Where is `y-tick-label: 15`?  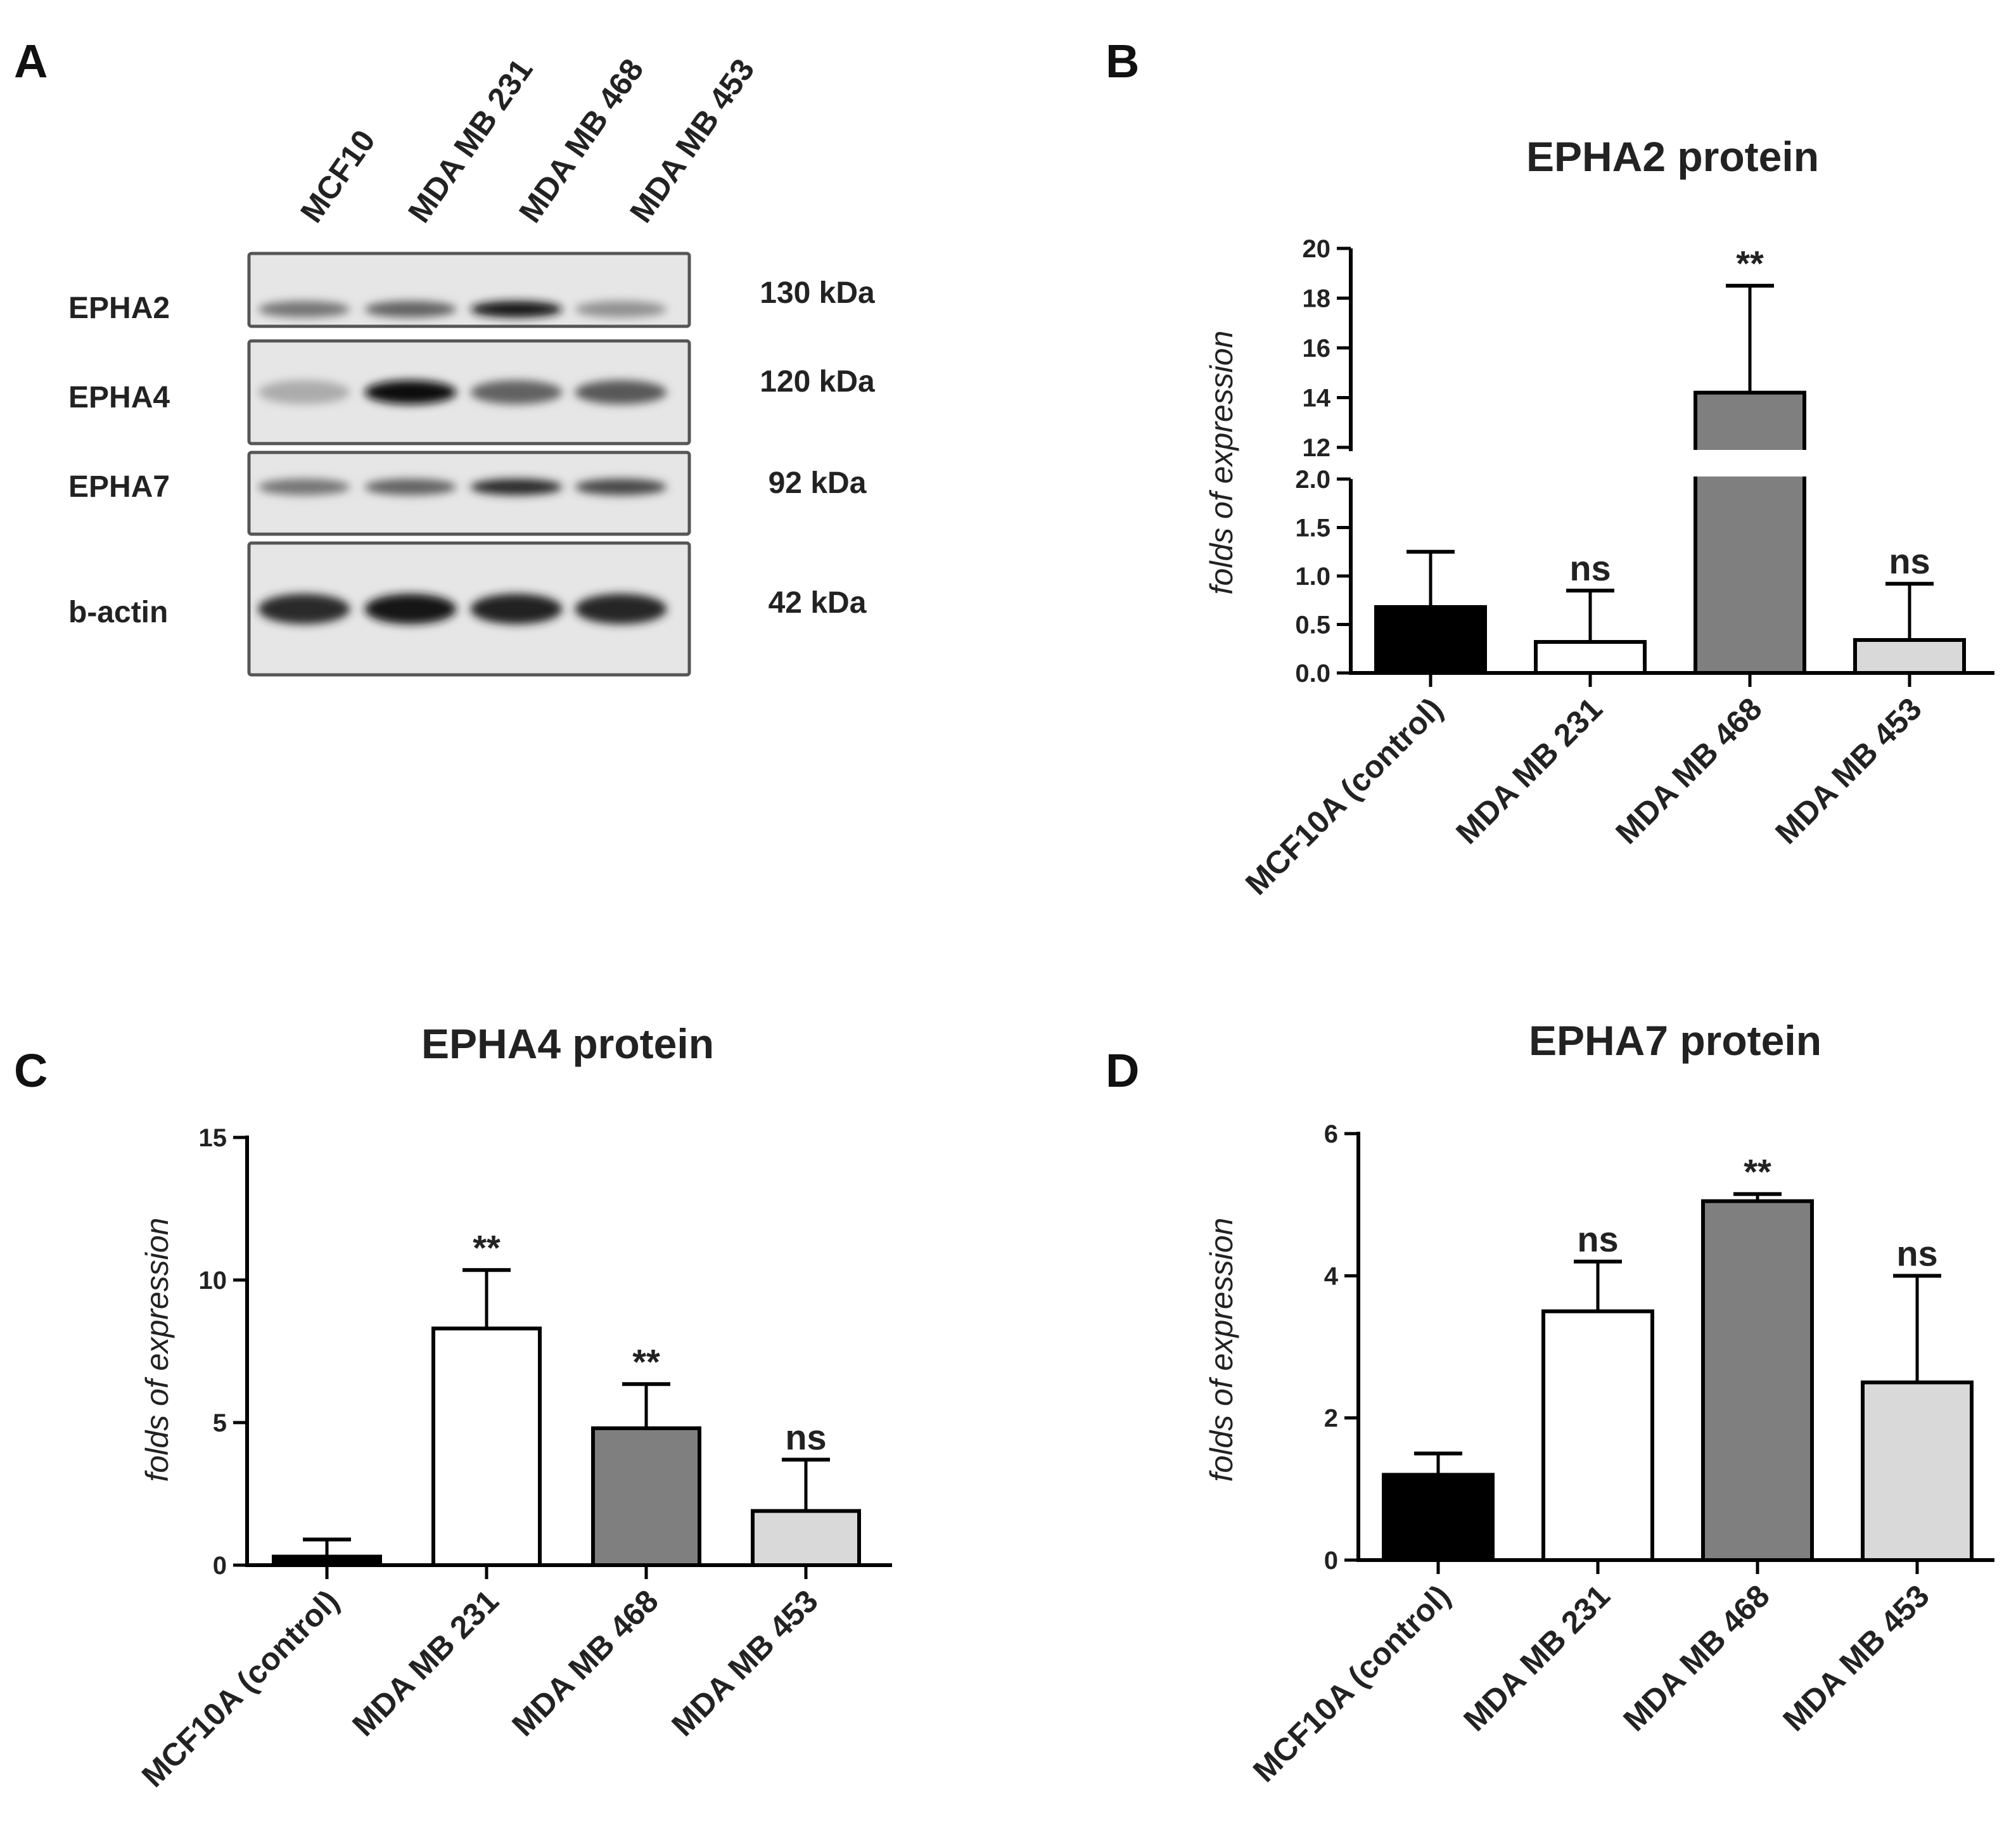 y-tick-label: 15 is located at coordinates (213, 1138).